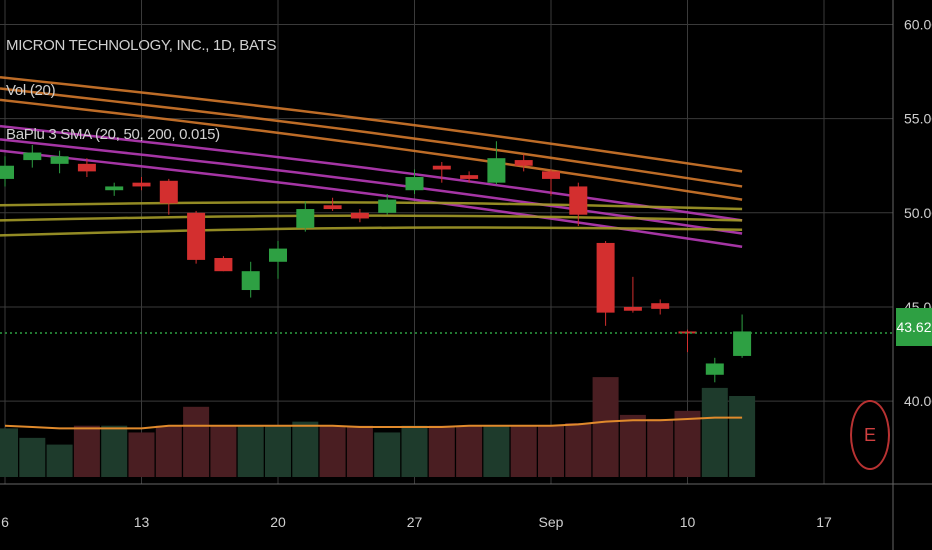 This screenshot has width=932, height=550. What do you see at coordinates (551, 522) in the screenshot?
I see `x-tick-label: Sep` at bounding box center [551, 522].